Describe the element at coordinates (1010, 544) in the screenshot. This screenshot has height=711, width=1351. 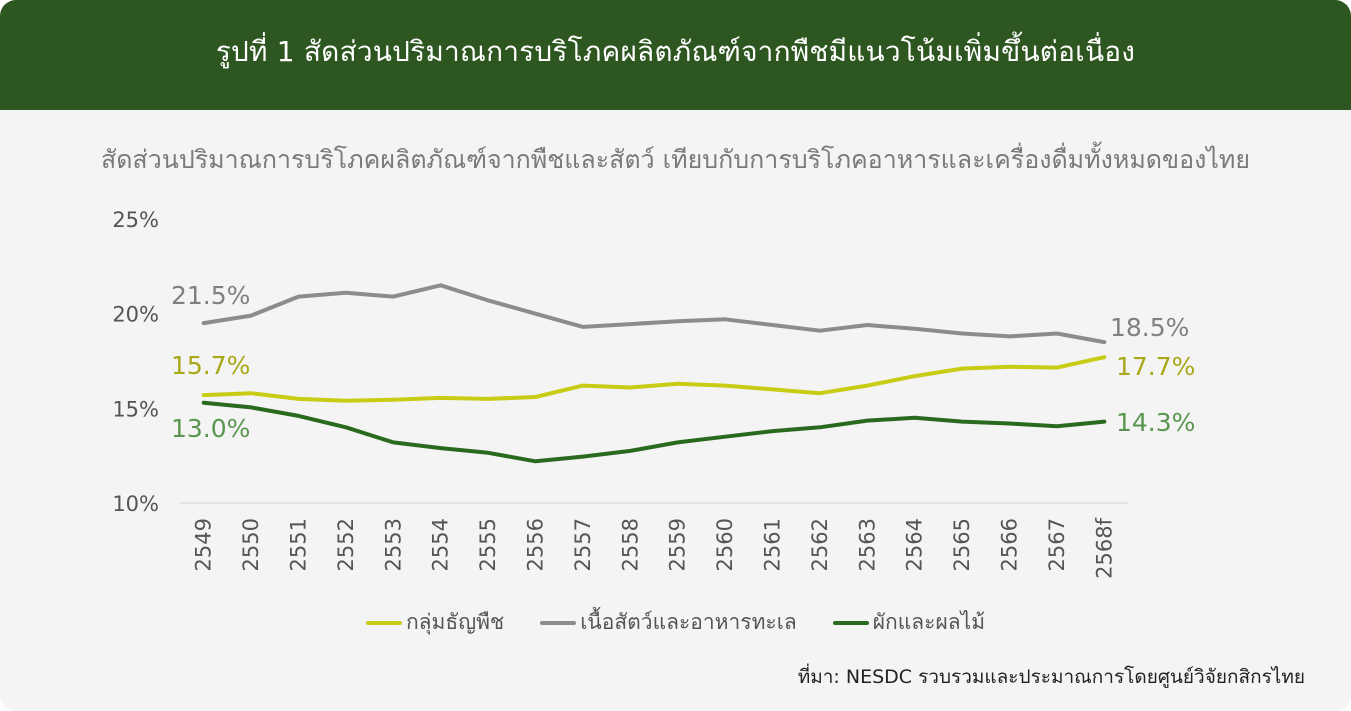
I see `x-tick-label: 2566` at that location.